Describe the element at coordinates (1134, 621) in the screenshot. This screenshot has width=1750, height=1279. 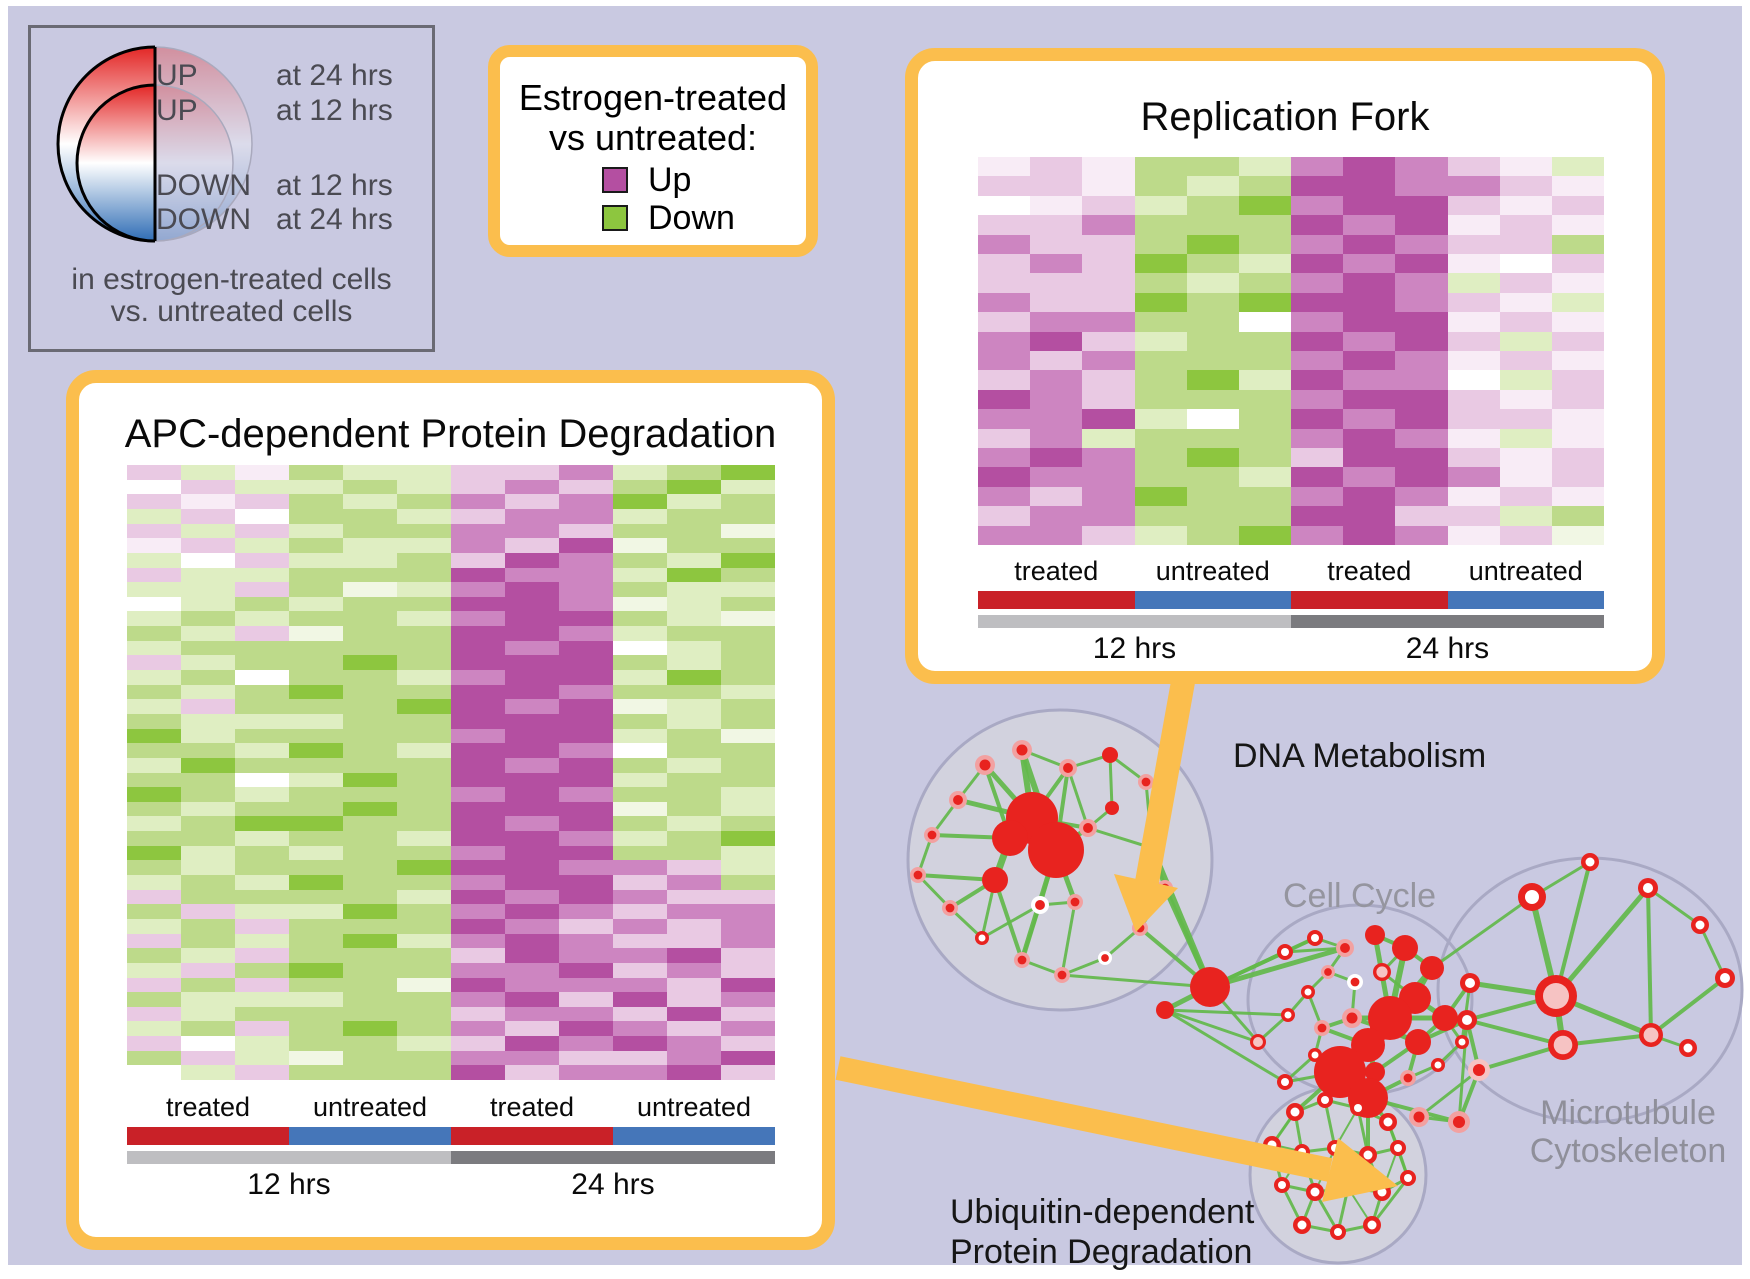
I see `time-bar-segment` at that location.